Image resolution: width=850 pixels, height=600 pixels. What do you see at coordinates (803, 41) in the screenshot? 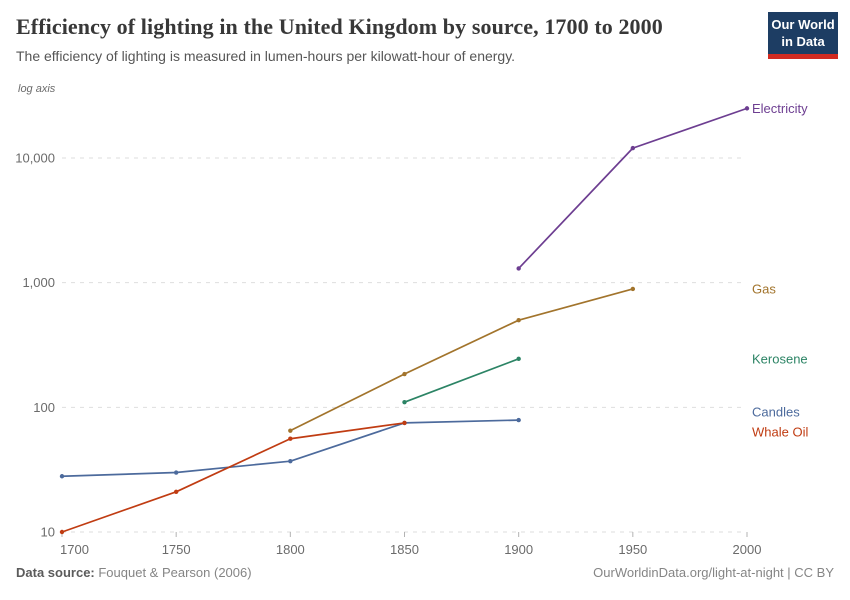
I see `owid-logo-line2: in Data` at bounding box center [803, 41].